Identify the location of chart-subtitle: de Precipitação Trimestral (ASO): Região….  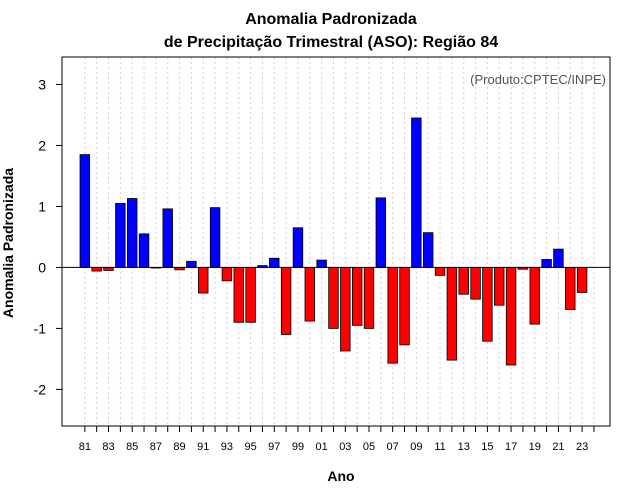
(331, 42).